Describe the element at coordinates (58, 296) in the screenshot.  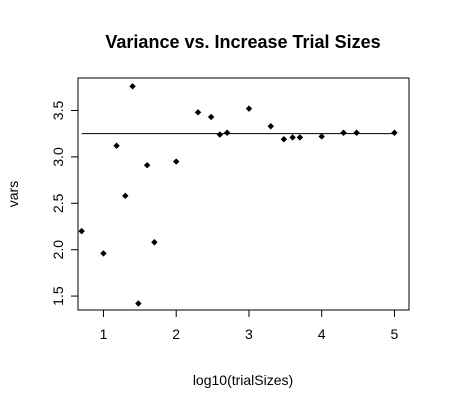
I see `y-tick-label: 1.5` at that location.